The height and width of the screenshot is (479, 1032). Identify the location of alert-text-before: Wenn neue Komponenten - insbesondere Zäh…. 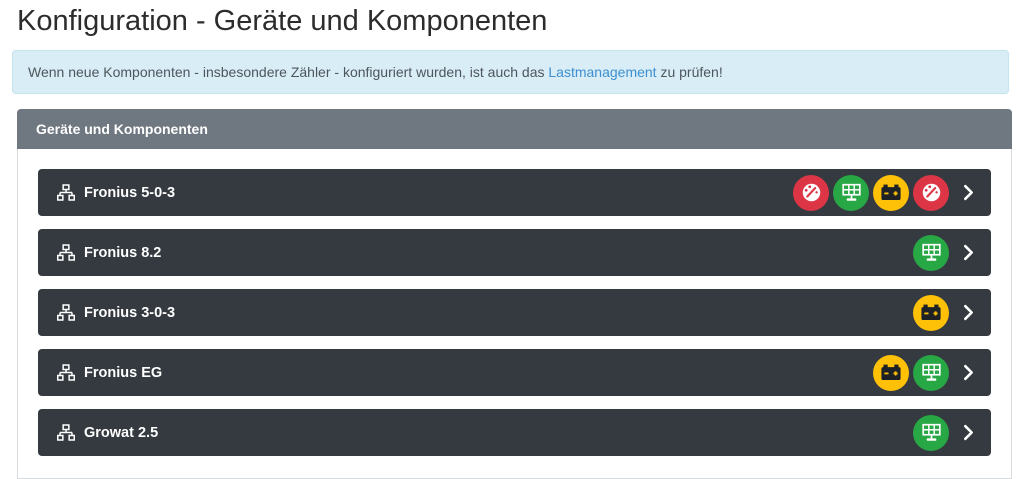
(288, 72).